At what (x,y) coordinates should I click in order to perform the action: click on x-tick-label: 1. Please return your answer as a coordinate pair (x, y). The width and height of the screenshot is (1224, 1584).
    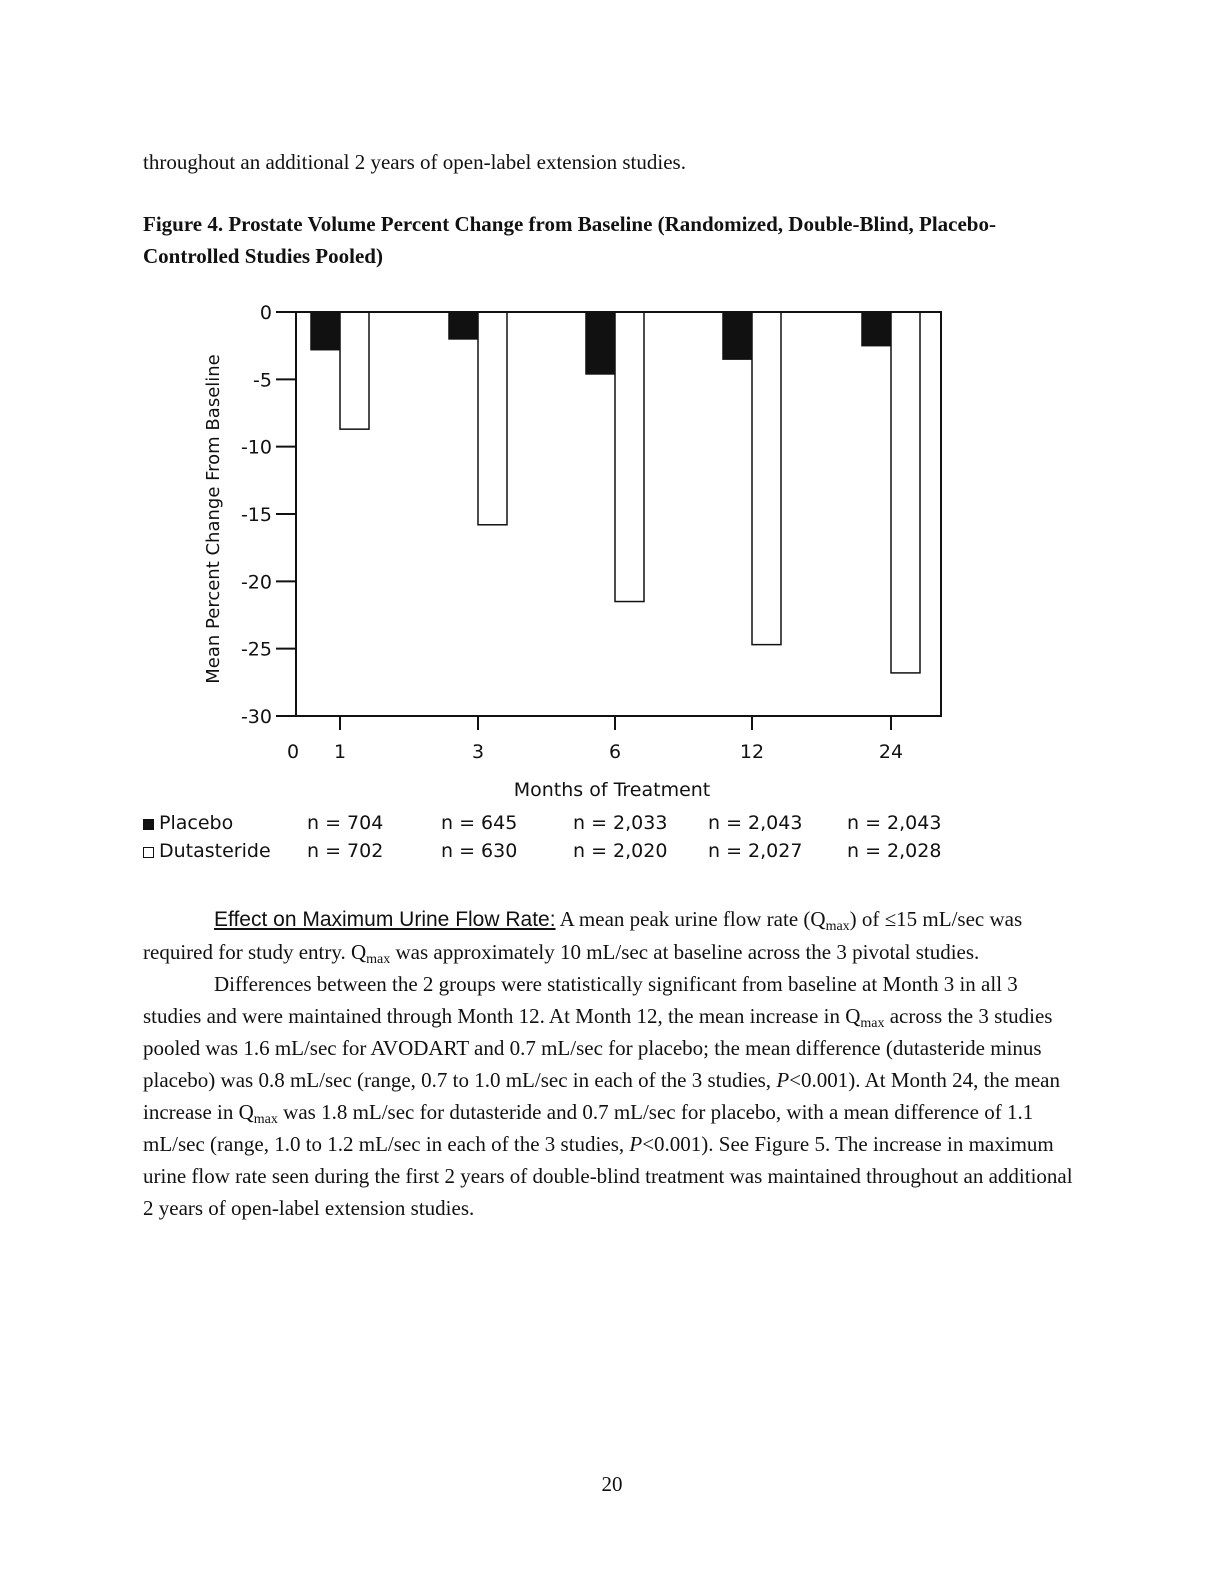
    Looking at the image, I should click on (340, 752).